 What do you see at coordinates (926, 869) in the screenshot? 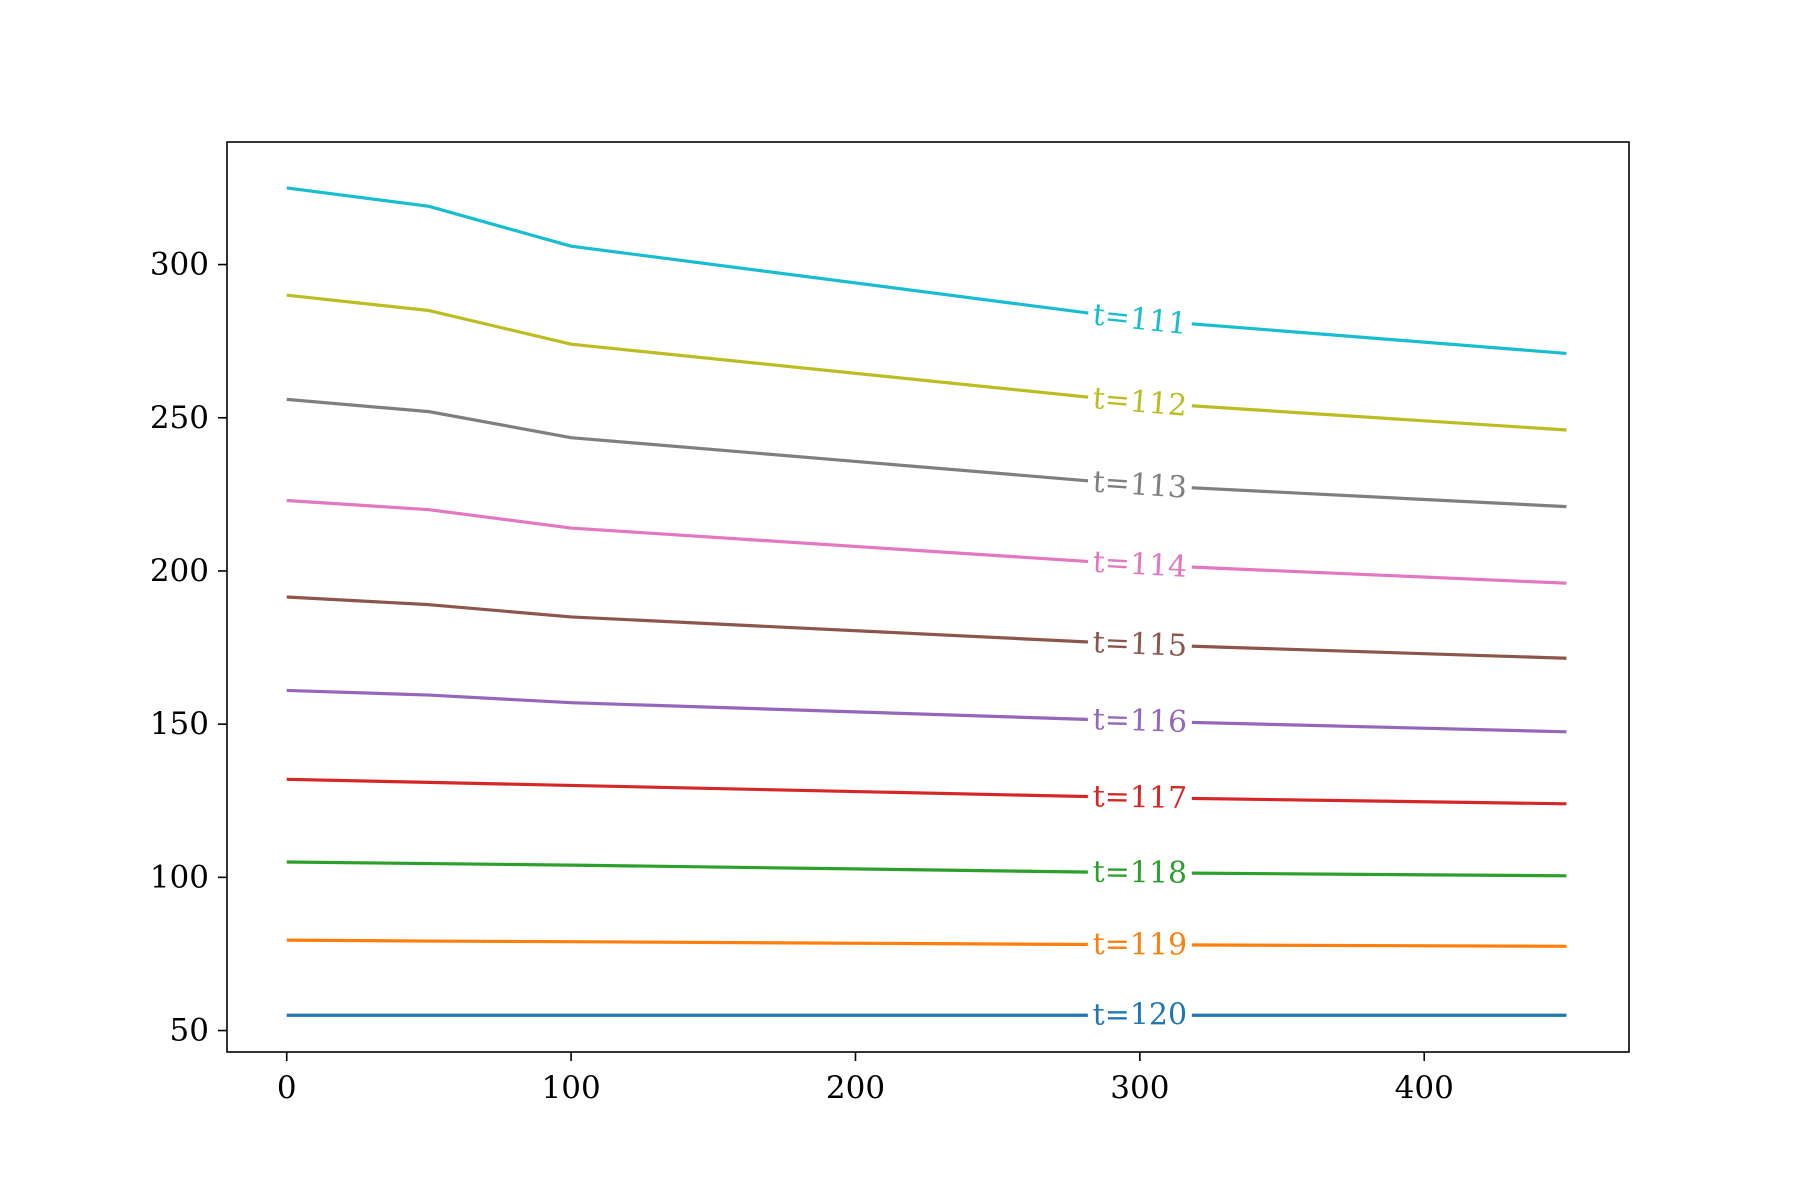
I see `series-line-t=118` at bounding box center [926, 869].